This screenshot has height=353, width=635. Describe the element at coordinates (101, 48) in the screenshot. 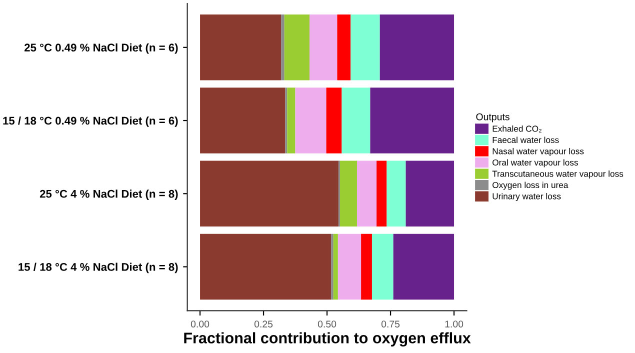

I see `y-tick-label: 25 °C 0.49 % NaCl Diet (n = 6)` at that location.